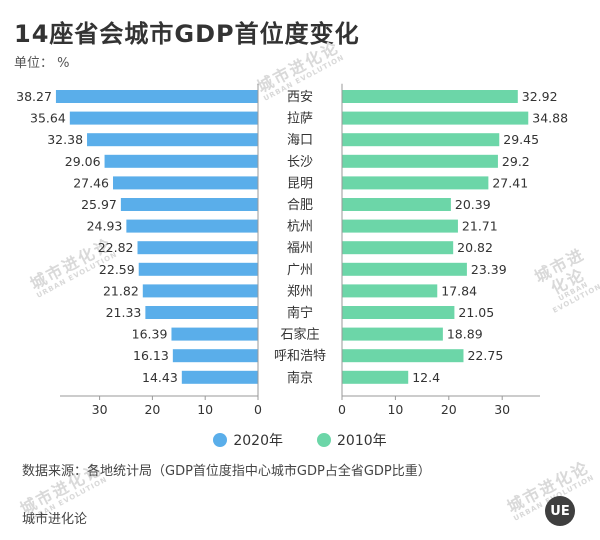  Describe the element at coordinates (300, 227) in the screenshot. I see `category-label: 杭州` at that location.